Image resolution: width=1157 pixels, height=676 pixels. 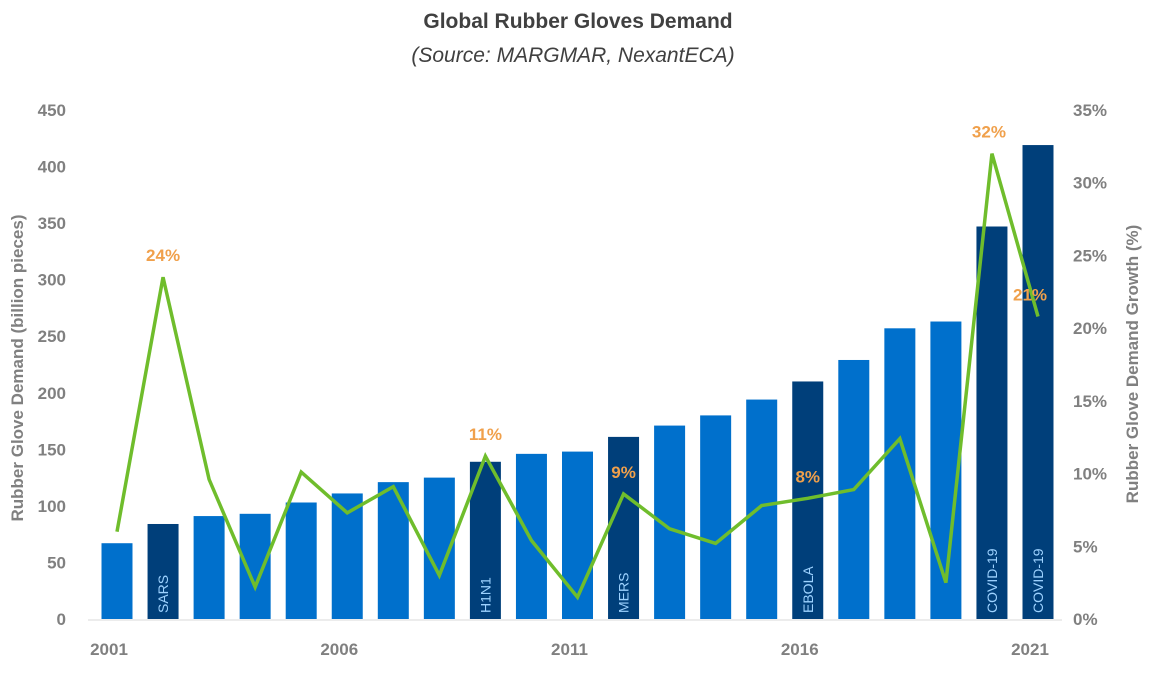 What do you see at coordinates (1090, 474) in the screenshot?
I see `y2-tick-label: 10%` at bounding box center [1090, 474].